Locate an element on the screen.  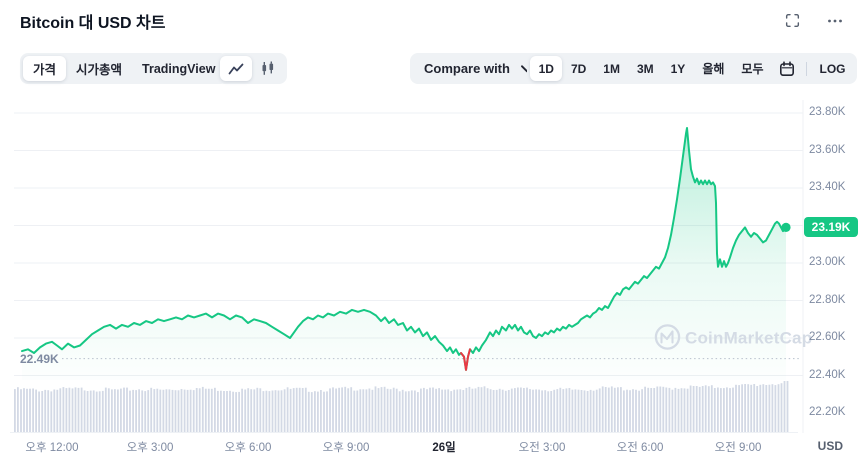
coinmarketcap-logo-icon is located at coordinates (667, 337).